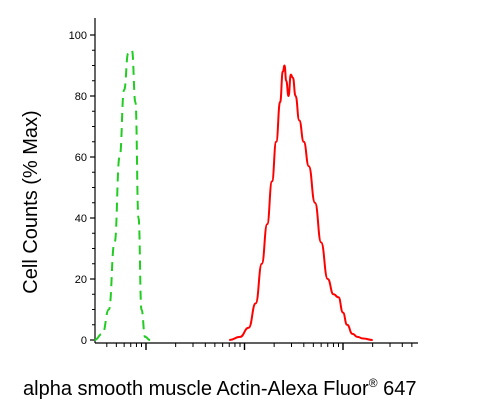 The width and height of the screenshot is (495, 412). Describe the element at coordinates (373, 383) in the screenshot. I see `x-axis-title-superscript: ®` at that location.